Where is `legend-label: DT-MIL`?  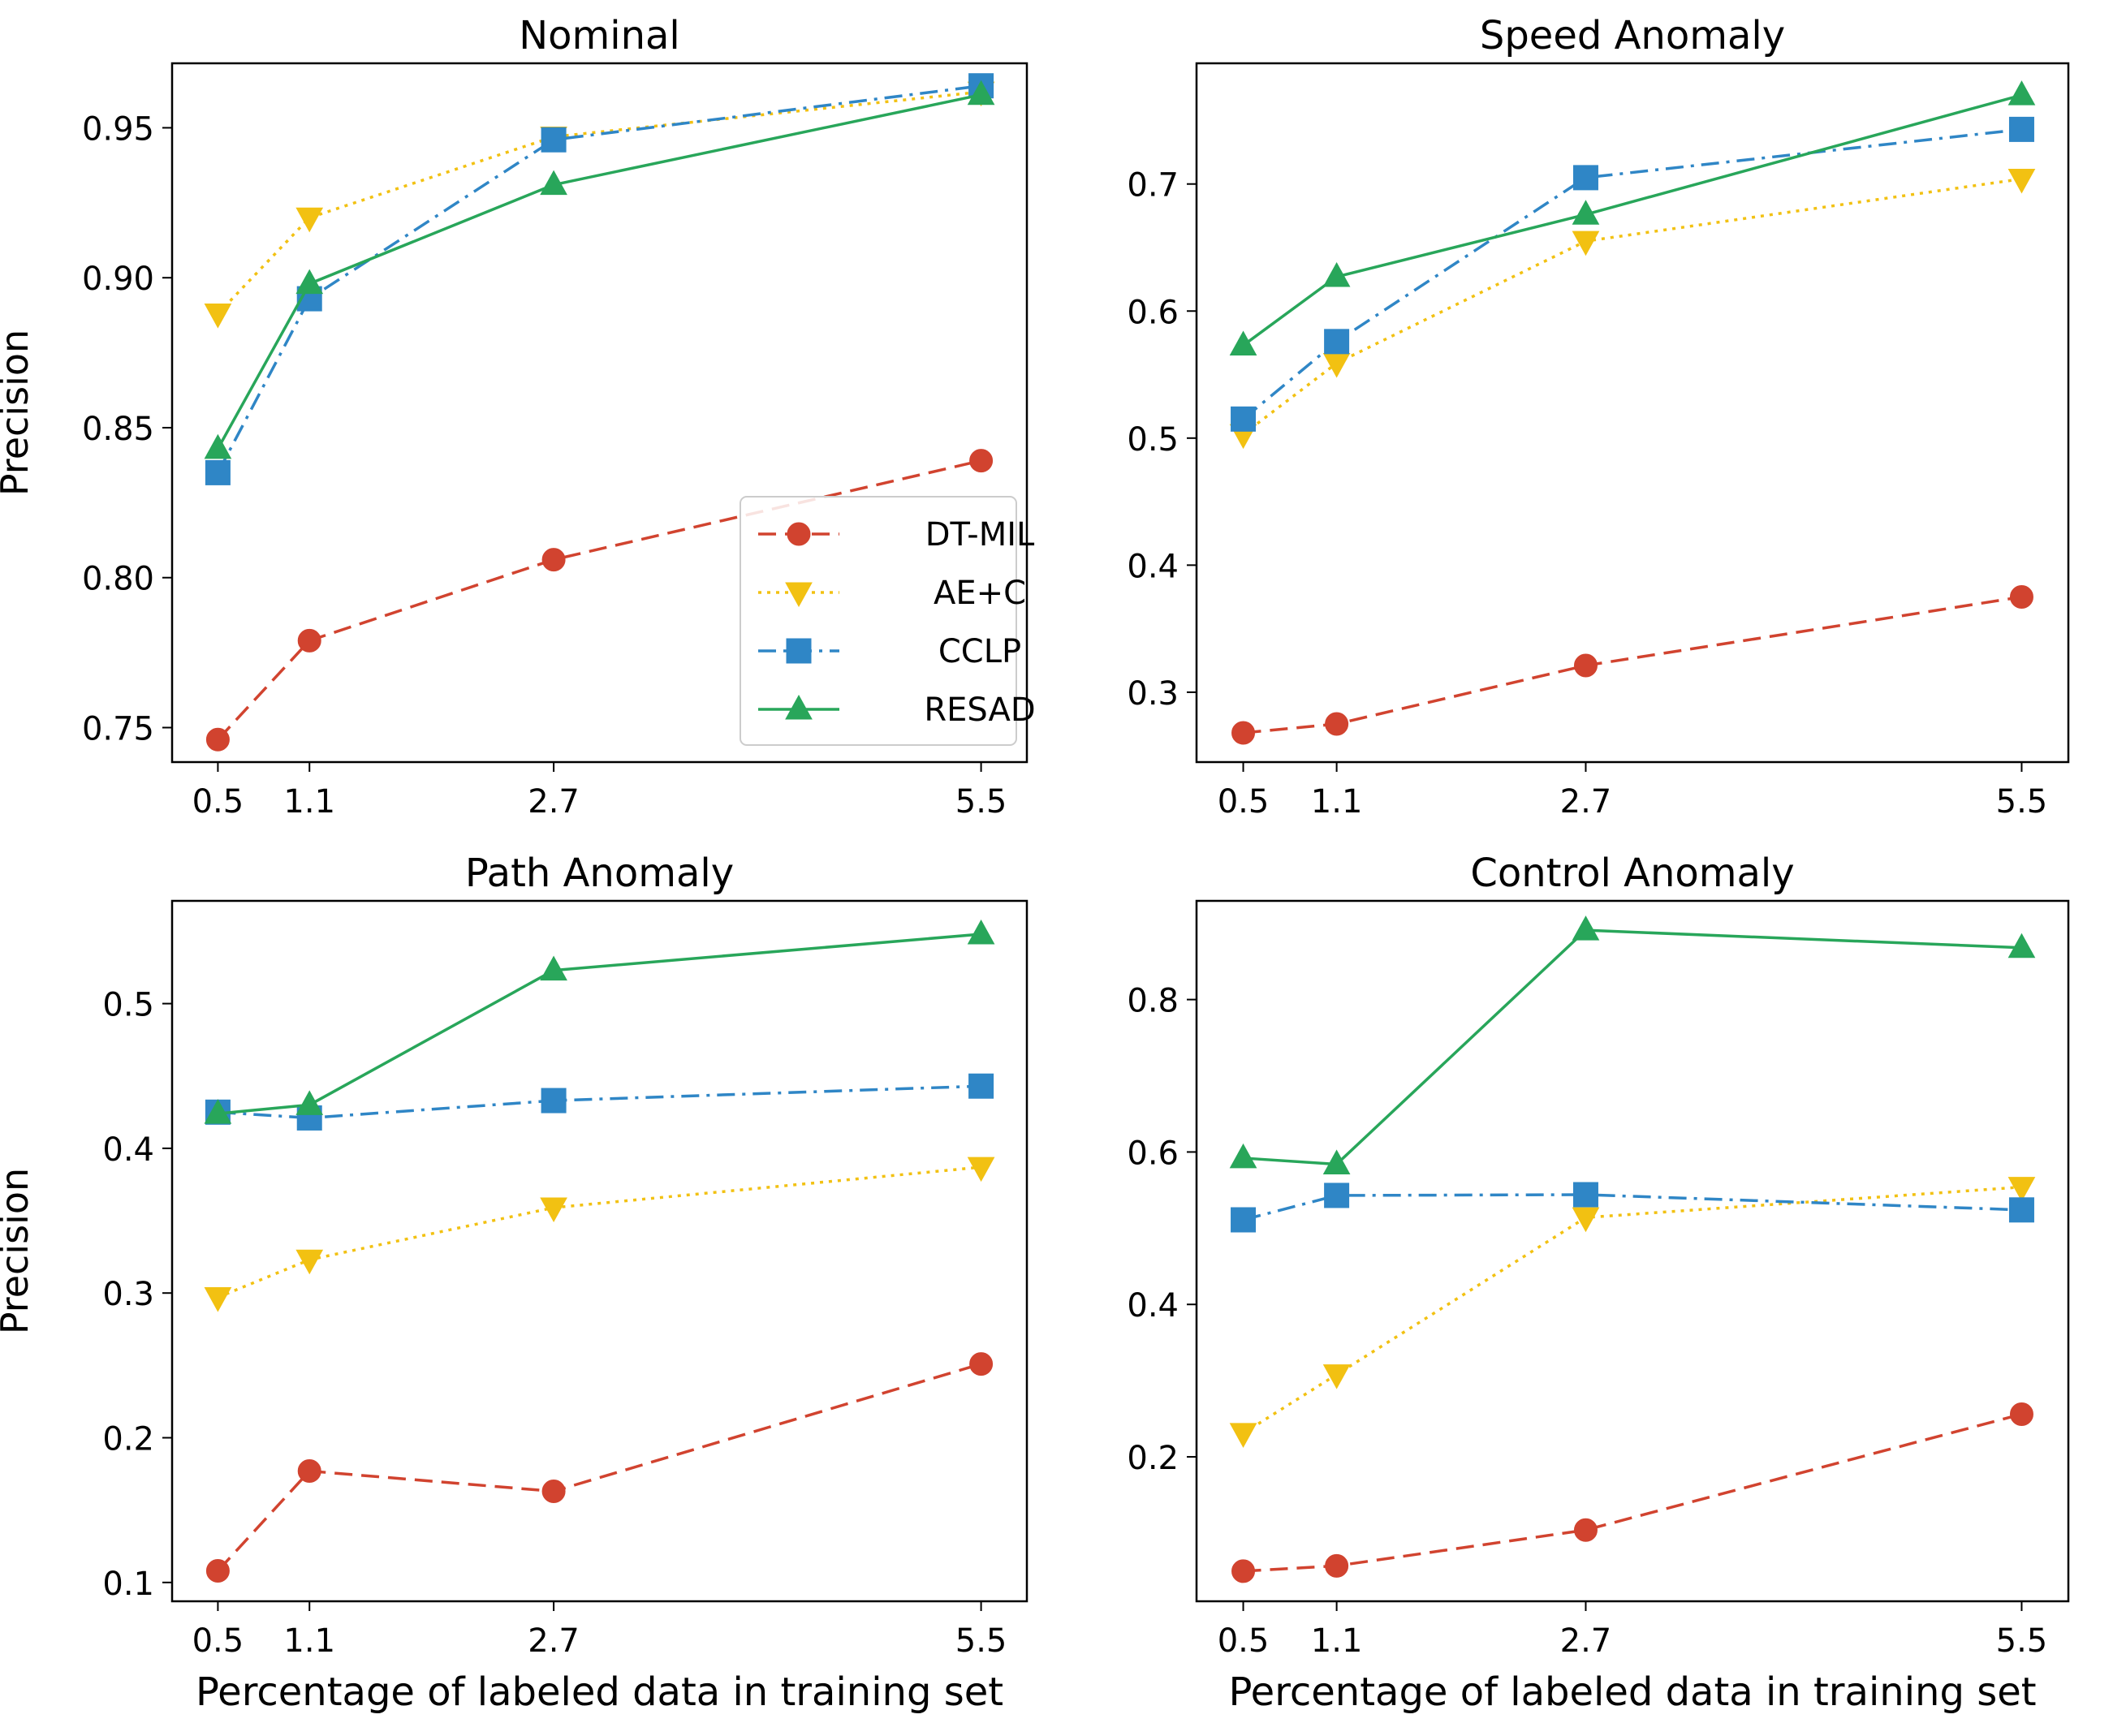 legend-label: DT-MIL is located at coordinates (980, 535).